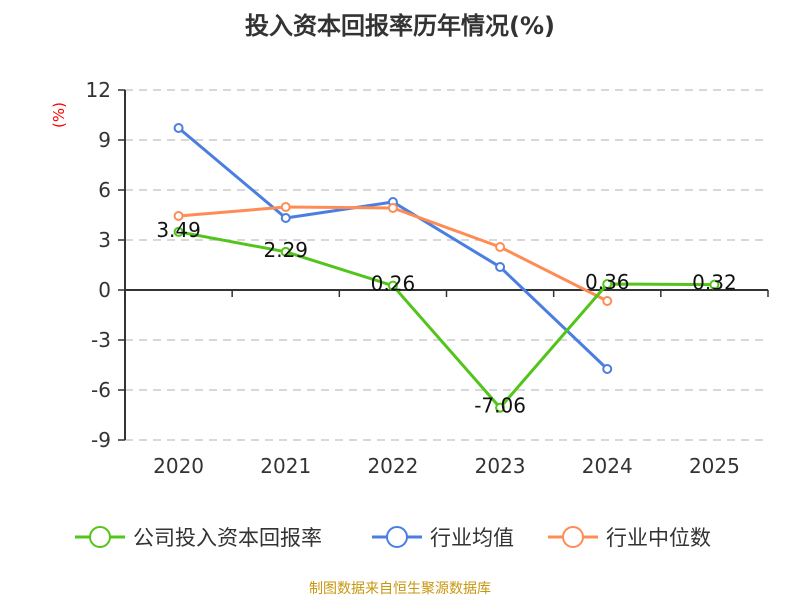 This screenshot has height=600, width=800. What do you see at coordinates (285, 466) in the screenshot?
I see `x-tick-label: 2021` at bounding box center [285, 466].